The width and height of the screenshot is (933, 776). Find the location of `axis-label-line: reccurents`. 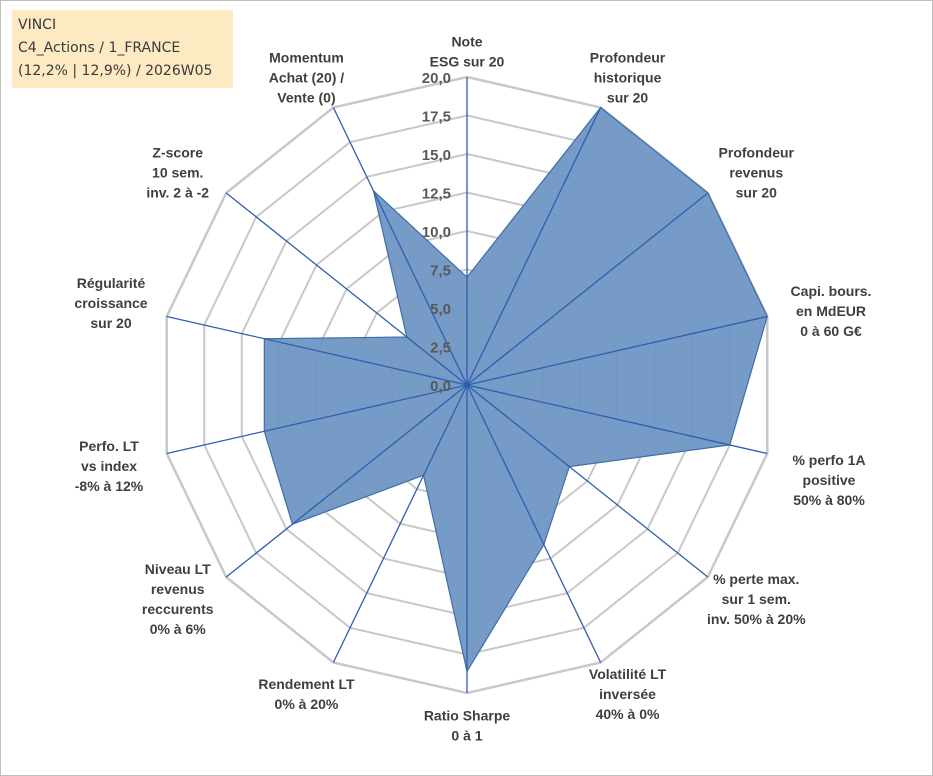

axis-label-line: reccurents is located at coordinates (178, 609).